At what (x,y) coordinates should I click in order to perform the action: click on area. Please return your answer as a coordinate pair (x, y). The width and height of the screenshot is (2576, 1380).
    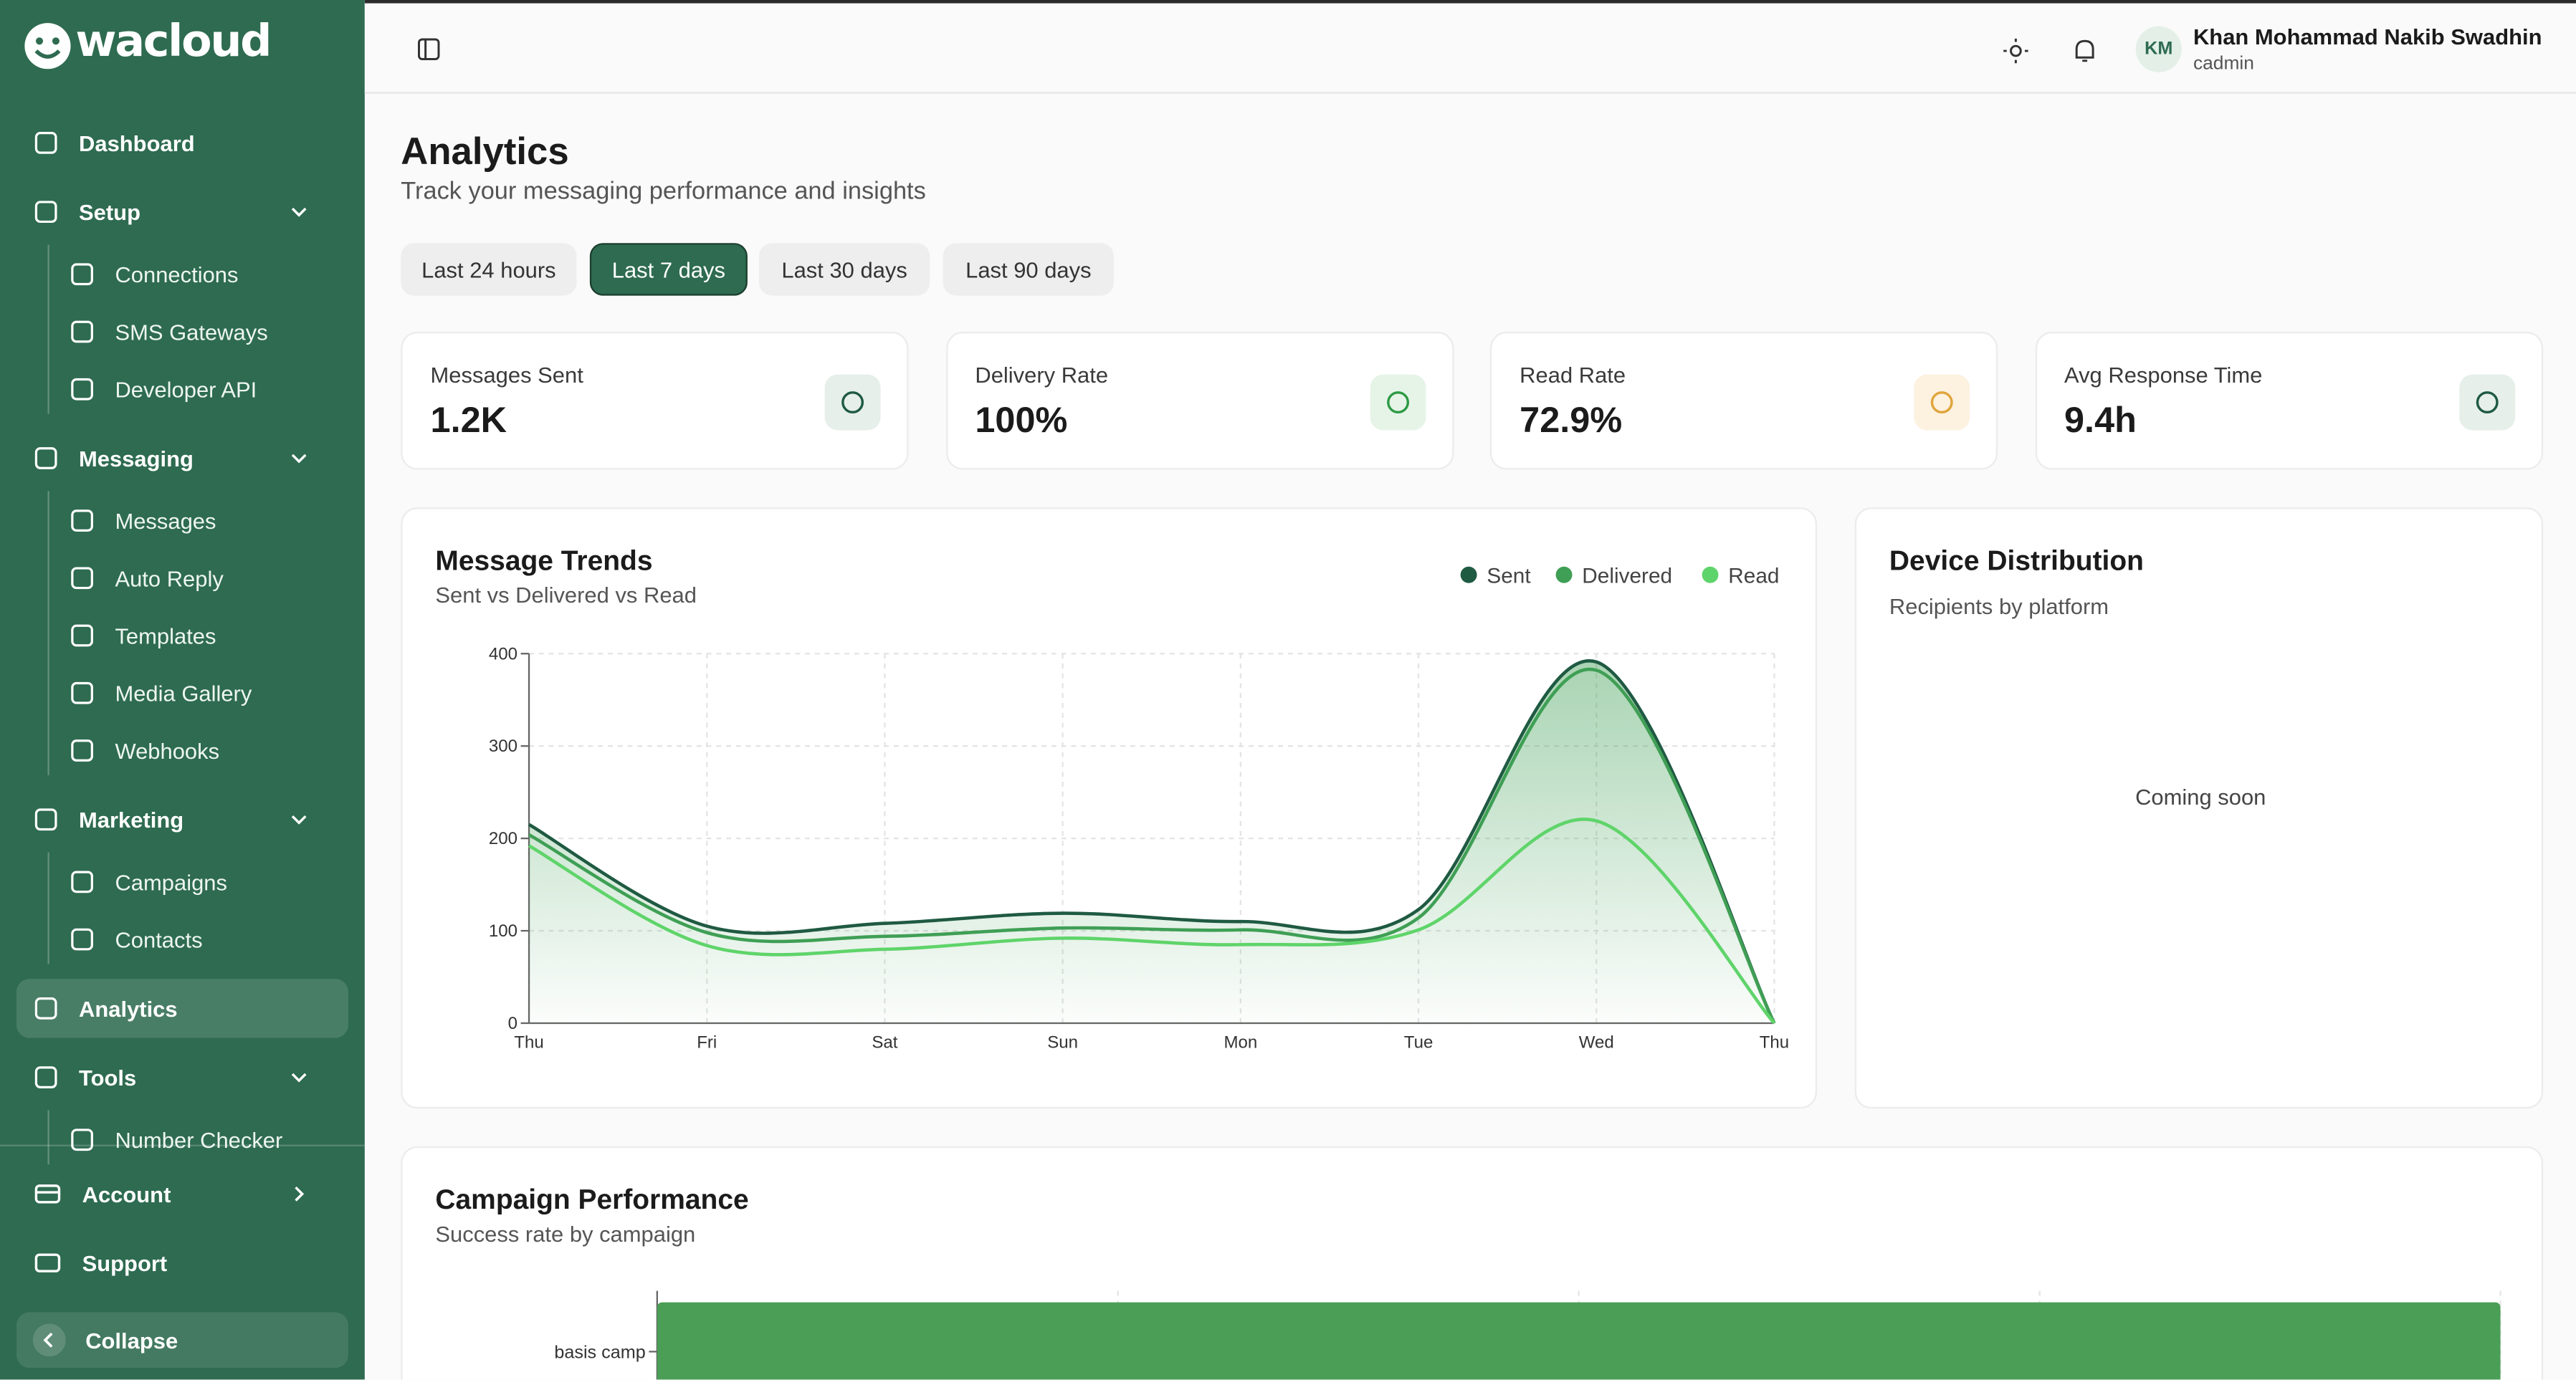
    Looking at the image, I should click on (1152, 842).